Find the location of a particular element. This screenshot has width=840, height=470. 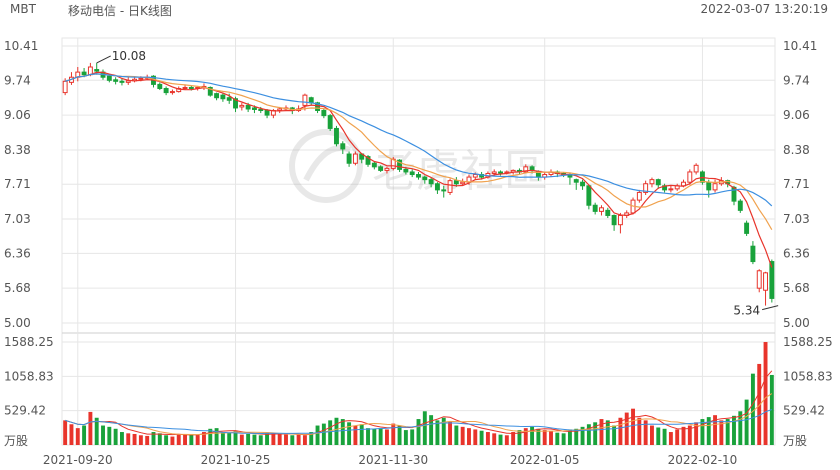

price-tick-right: 5.00 is located at coordinates (796, 323).